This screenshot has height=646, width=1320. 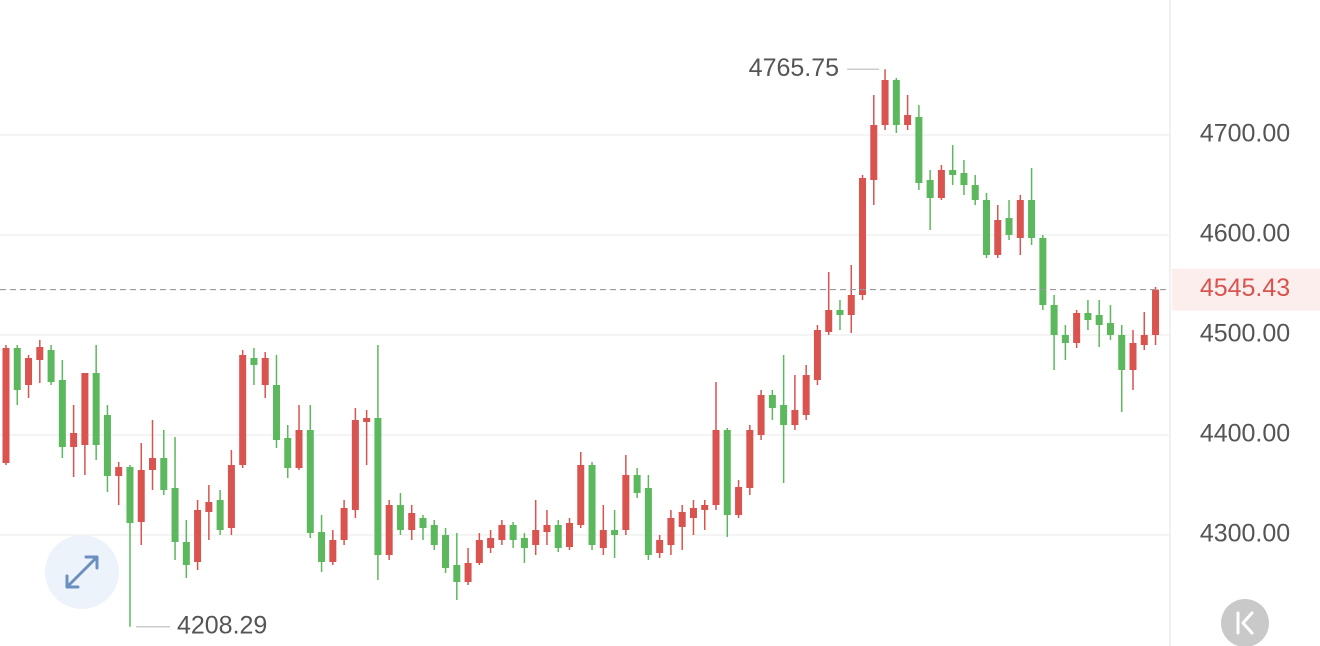 What do you see at coordinates (794, 68) in the screenshot?
I see `max-label: 4765.75` at bounding box center [794, 68].